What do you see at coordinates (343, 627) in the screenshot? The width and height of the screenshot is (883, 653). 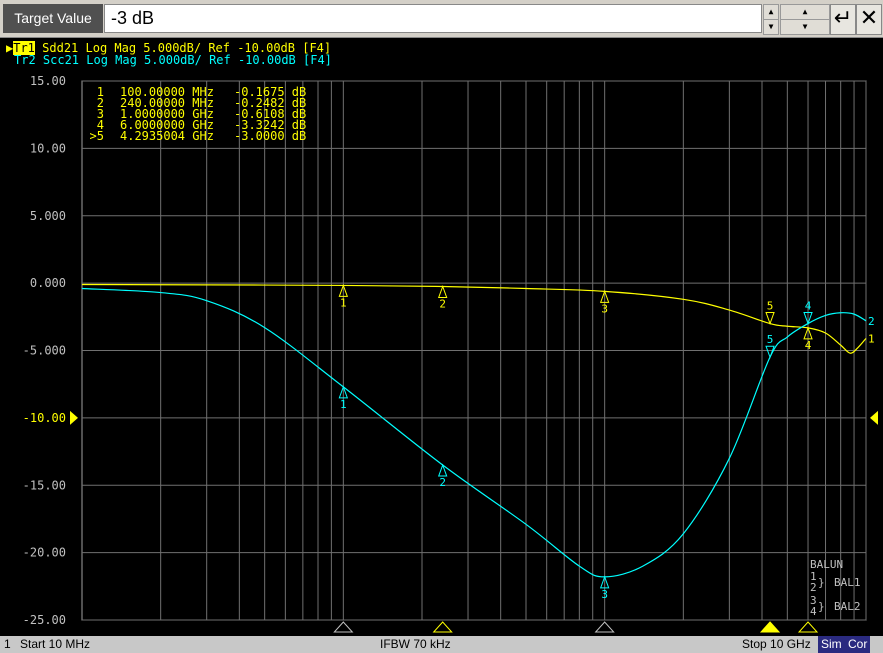 I see `marker-1-axis-icon` at bounding box center [343, 627].